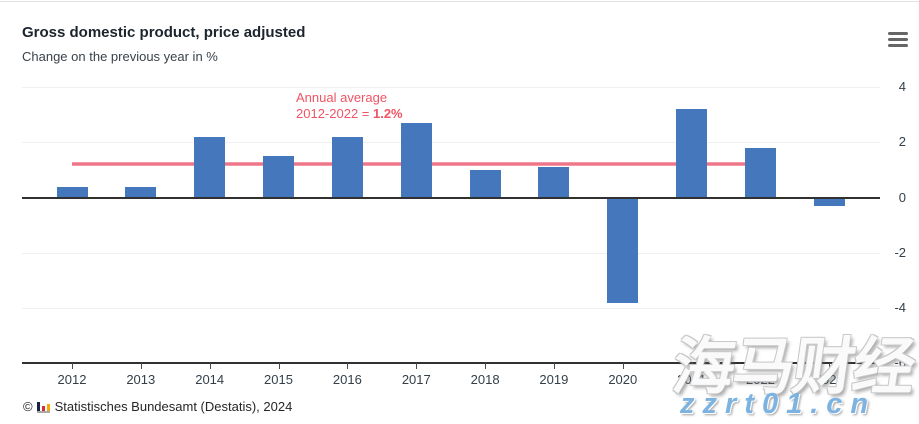  What do you see at coordinates (164, 32) in the screenshot?
I see `chart-title: Gross domestic product, price adjusted` at bounding box center [164, 32].